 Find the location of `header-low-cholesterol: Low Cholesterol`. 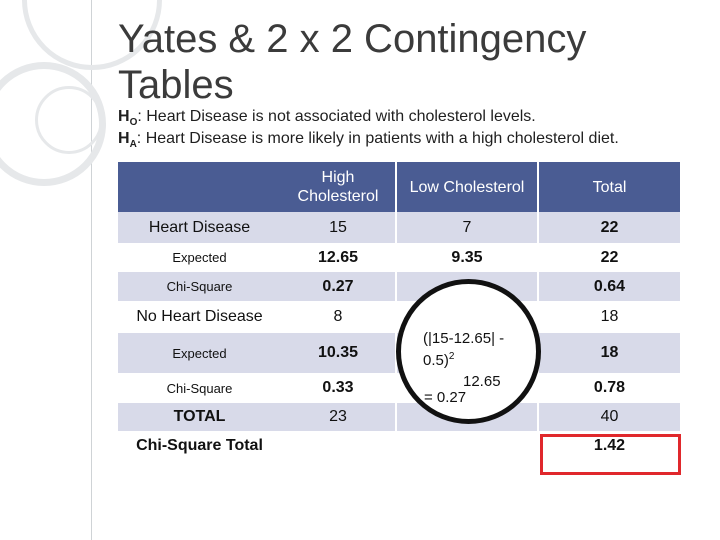

header-low-cholesterol: Low Cholesterol is located at coordinates (467, 187).